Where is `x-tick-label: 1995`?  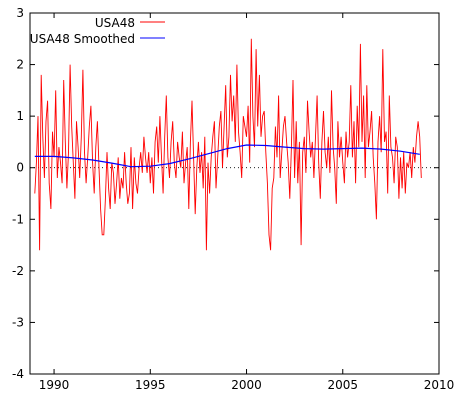 x-tick-label: 1995 is located at coordinates (150, 385).